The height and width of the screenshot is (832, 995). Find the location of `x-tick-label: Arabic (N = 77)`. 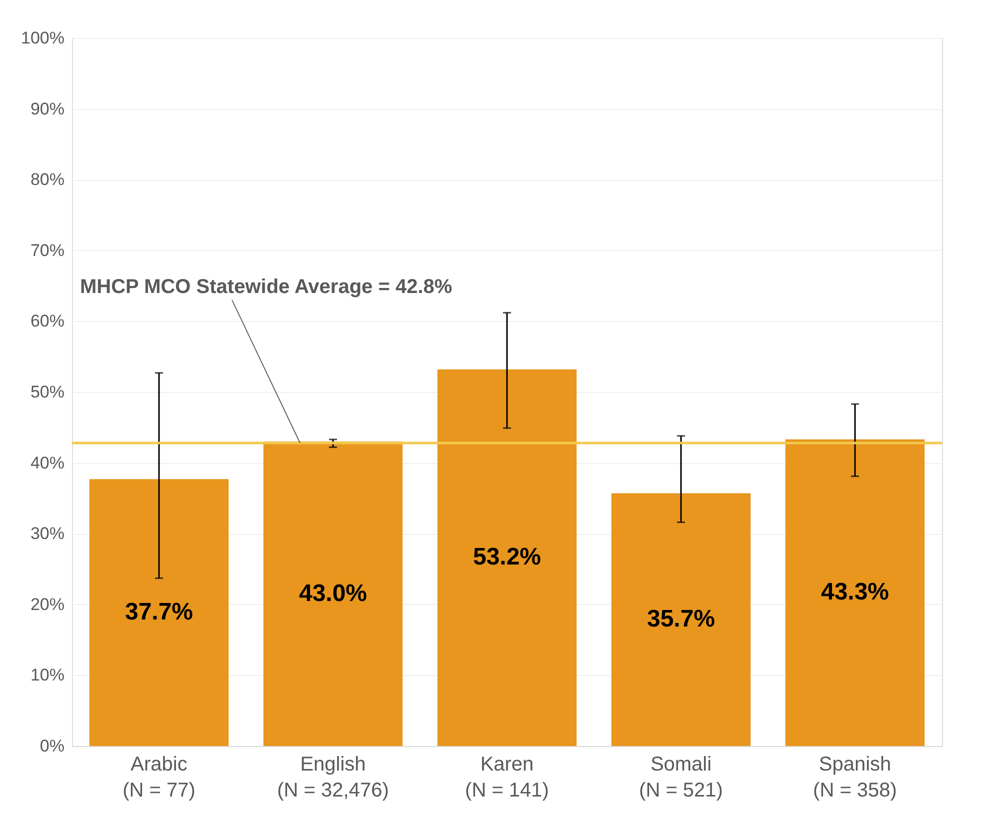

x-tick-label: Arabic (N = 77) is located at coordinates (159, 778).